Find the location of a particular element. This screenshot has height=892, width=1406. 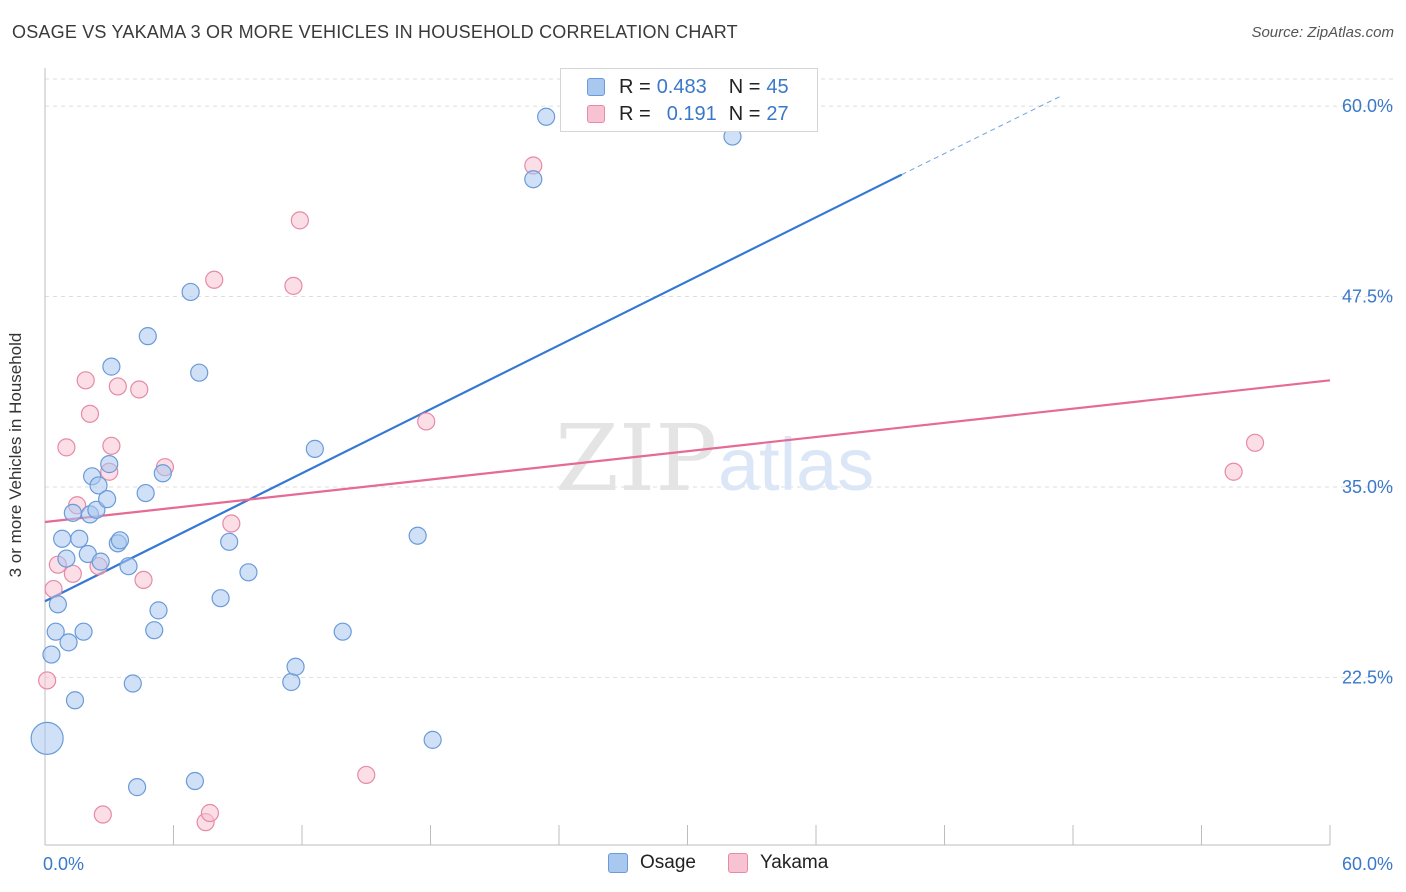

legend-row-yakama: R = 0.191 N = 27 is located at coordinates (688, 114).